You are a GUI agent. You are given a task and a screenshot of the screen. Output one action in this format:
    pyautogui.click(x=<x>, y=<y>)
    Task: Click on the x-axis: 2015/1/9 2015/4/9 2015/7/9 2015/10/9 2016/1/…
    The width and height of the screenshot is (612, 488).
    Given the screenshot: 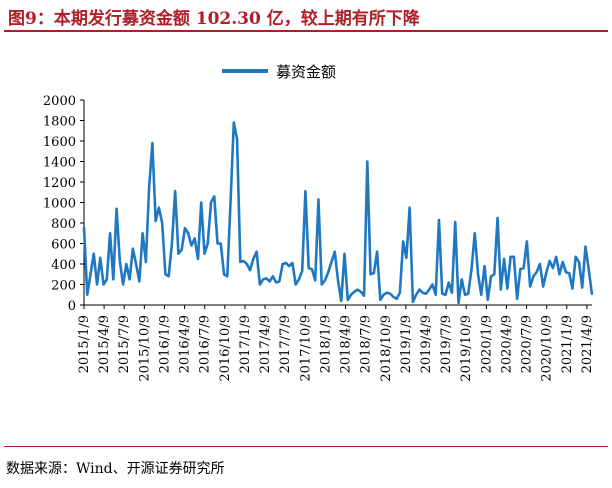 What is the action you would take?
    pyautogui.click(x=336, y=343)
    